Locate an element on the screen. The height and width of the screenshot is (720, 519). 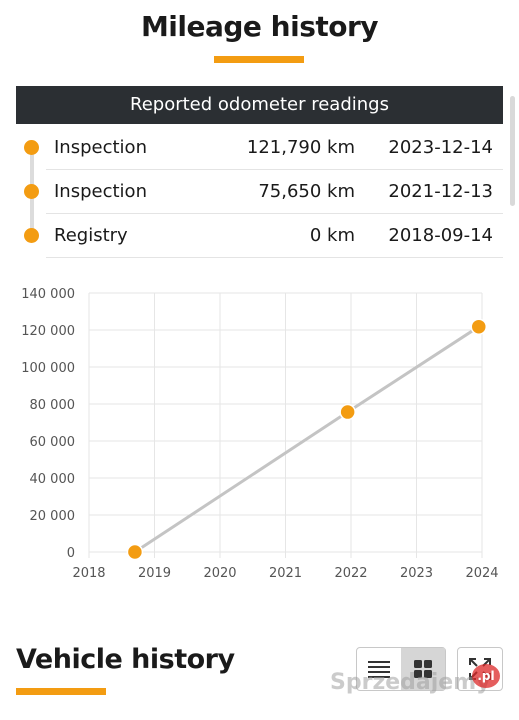
y-tick-label: 100 000 is located at coordinates (48, 368).